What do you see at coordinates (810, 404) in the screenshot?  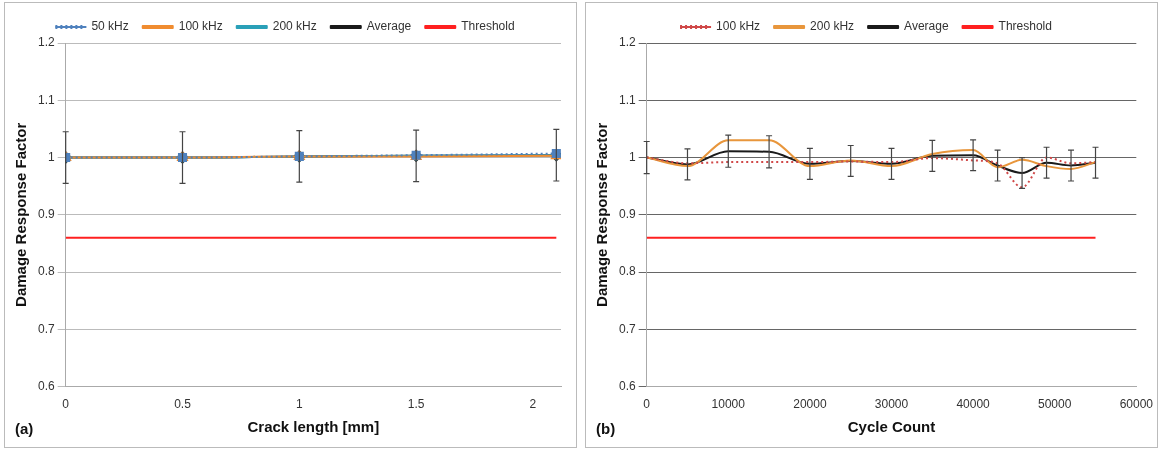 I see `x-tick-label: 20000` at bounding box center [810, 404].